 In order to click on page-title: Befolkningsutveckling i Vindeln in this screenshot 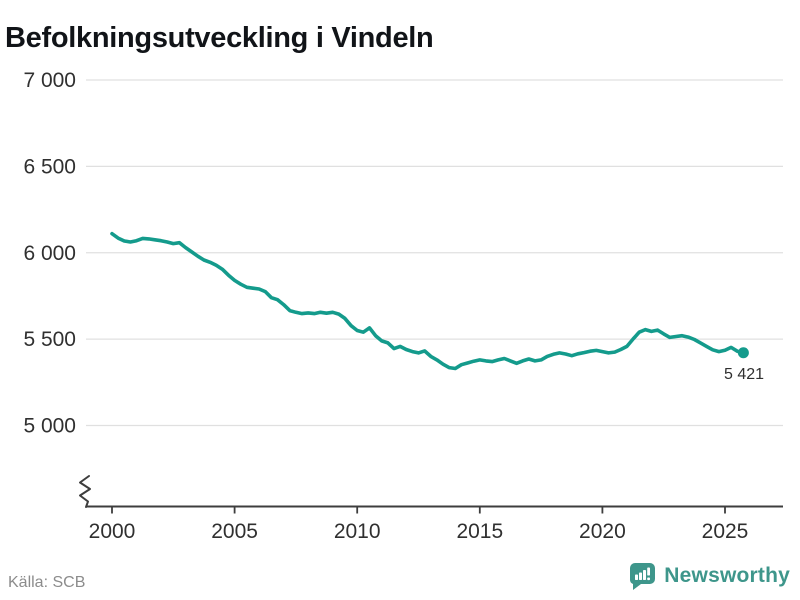, I will do `click(219, 38)`.